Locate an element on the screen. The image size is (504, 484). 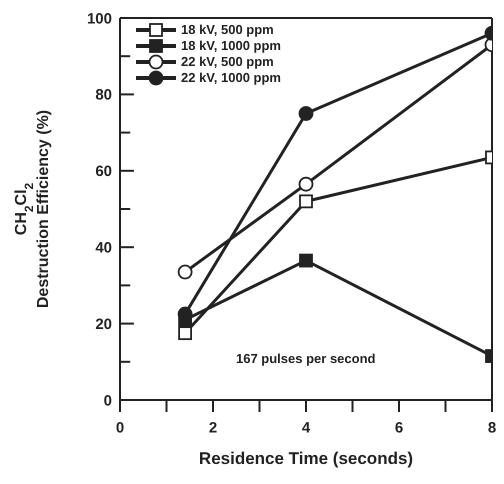
legend-label: 22 kV, 500 ppm is located at coordinates (227, 62).